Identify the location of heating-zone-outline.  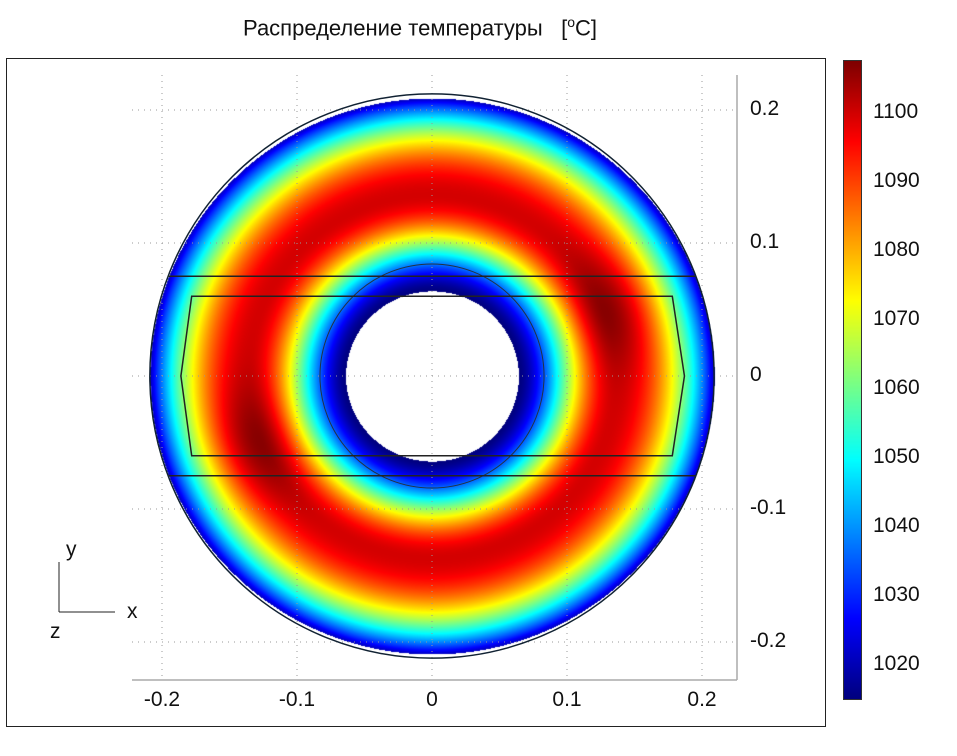
(433, 376).